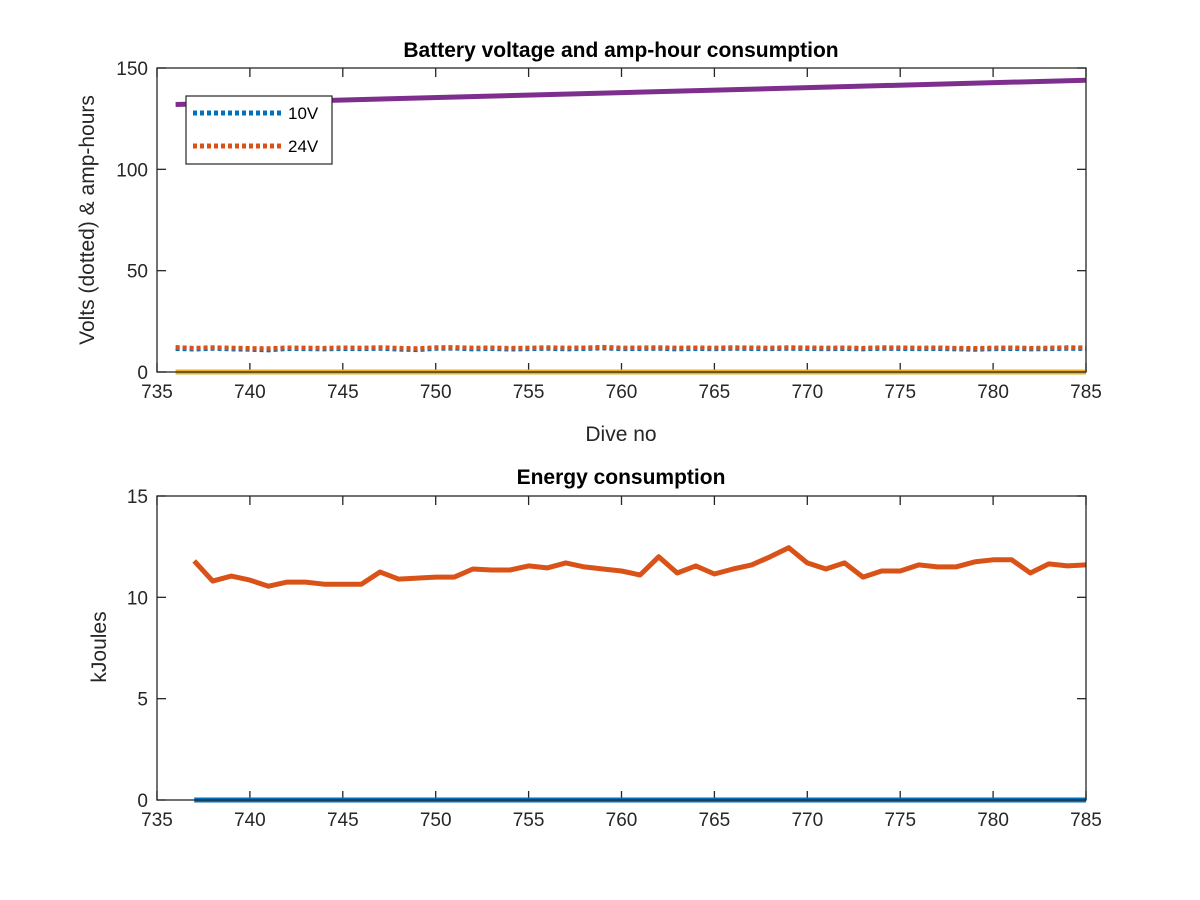 This screenshot has height=900, width=1200. Describe the element at coordinates (807, 392) in the screenshot. I see `voltage-xtick-label: 770` at that location.